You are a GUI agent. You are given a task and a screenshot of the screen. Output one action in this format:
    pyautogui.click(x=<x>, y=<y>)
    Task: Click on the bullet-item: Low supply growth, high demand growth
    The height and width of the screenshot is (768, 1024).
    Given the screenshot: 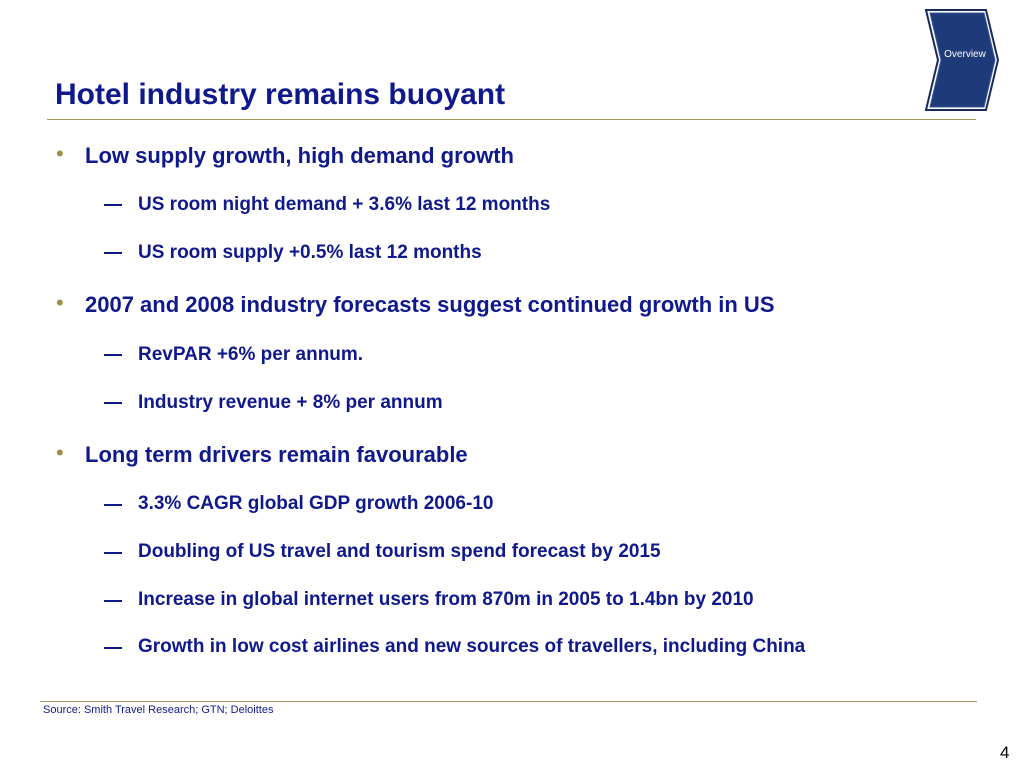 What is the action you would take?
    pyautogui.click(x=299, y=155)
    